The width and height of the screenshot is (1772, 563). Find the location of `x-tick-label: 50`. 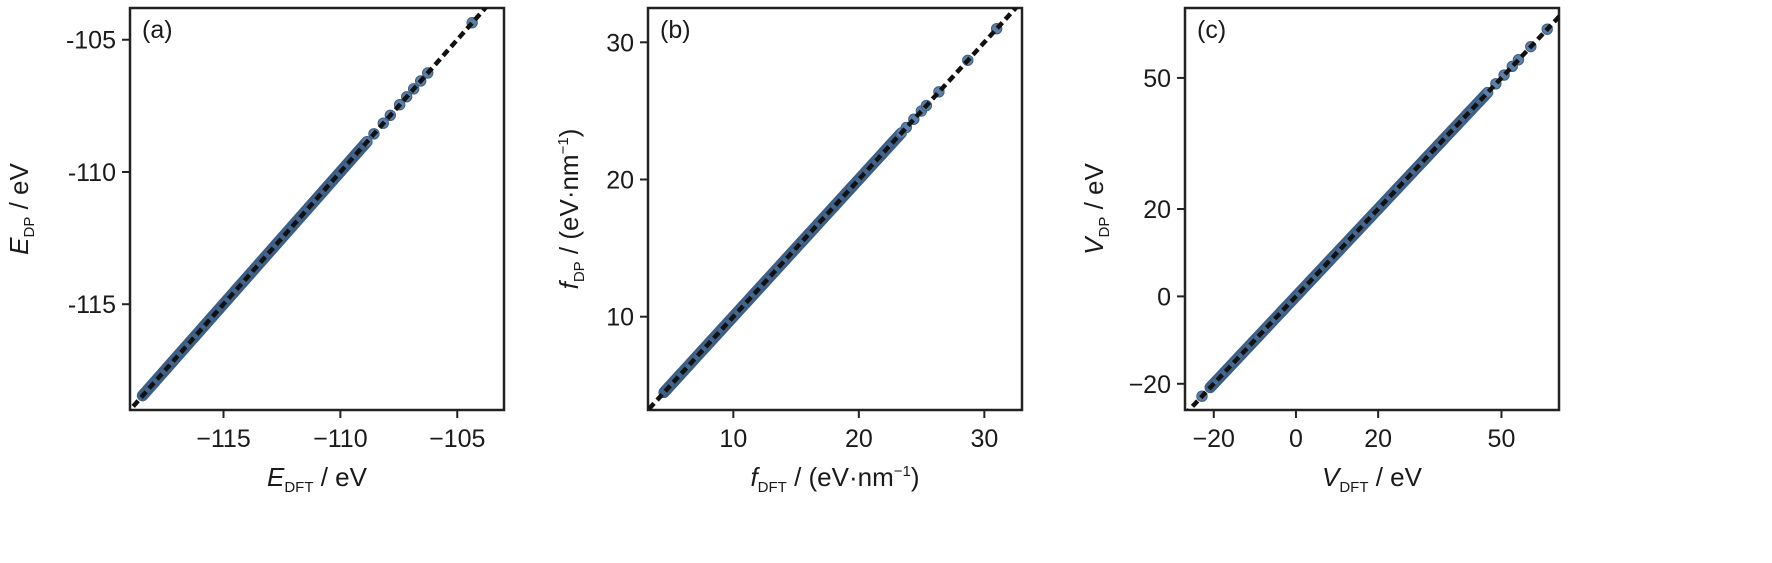

x-tick-label: 50 is located at coordinates (1502, 439).